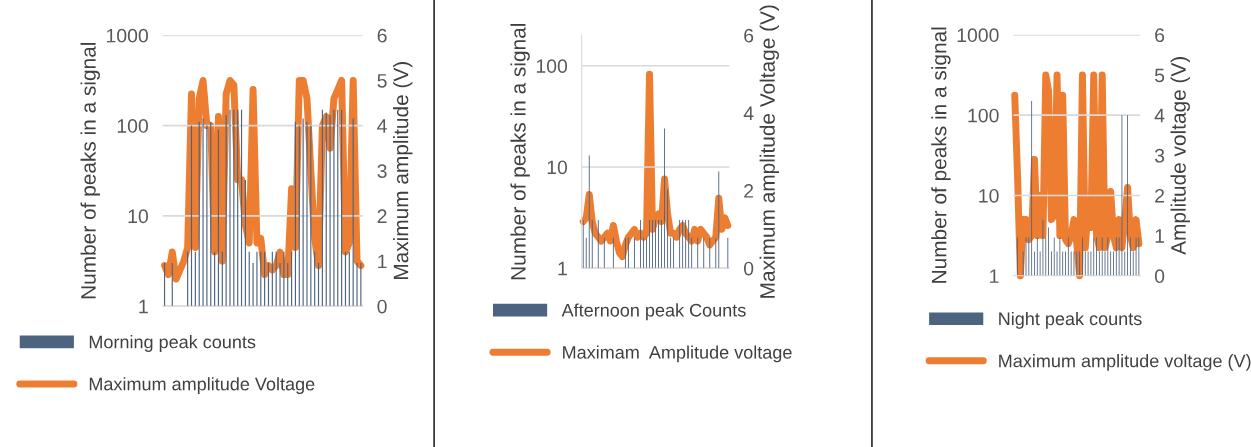  Describe the element at coordinates (677, 354) in the screenshot. I see `legend-label: Maximam Amplitude voltage` at that location.